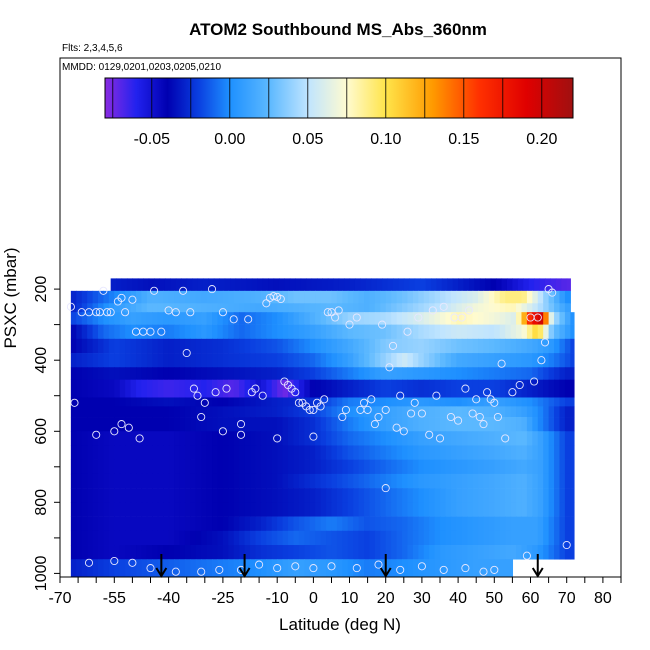 This screenshot has width=650, height=650. Describe the element at coordinates (41, 502) in the screenshot. I see `y-tick-label: 800` at that location.